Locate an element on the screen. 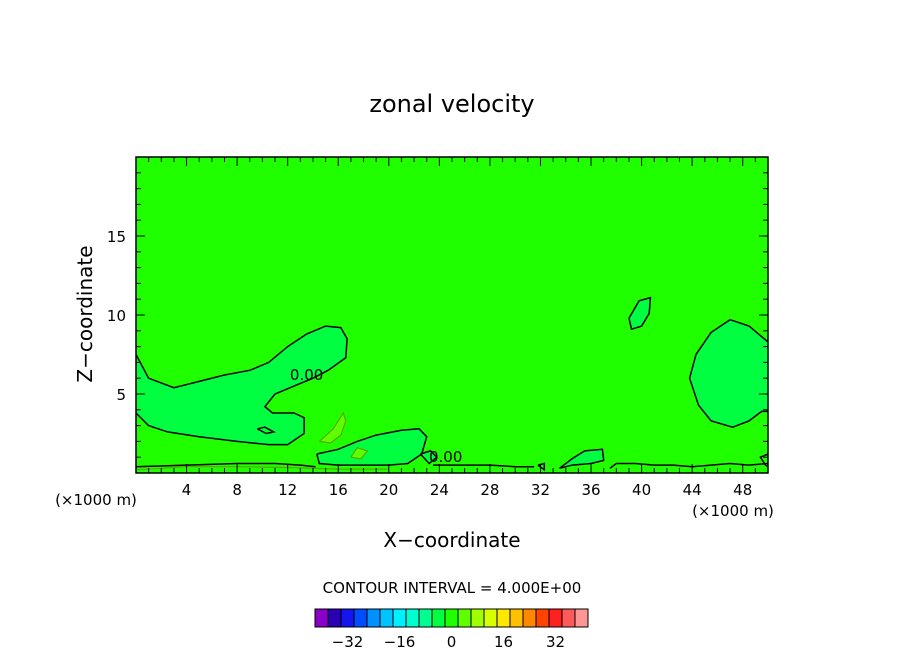 This screenshot has height=654, width=904. x-tick-label: 16 is located at coordinates (338, 490).